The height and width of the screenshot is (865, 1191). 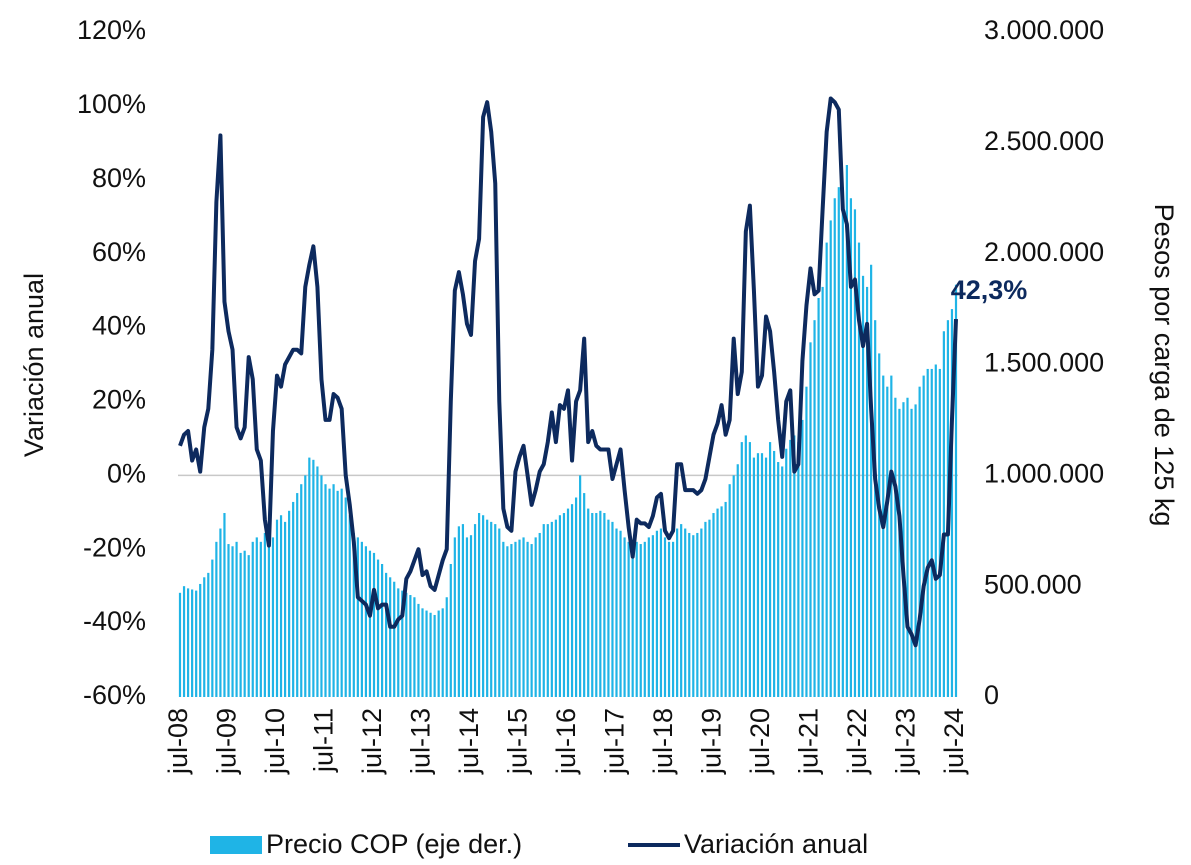 What do you see at coordinates (1044, 363) in the screenshot?
I see `y2-tick-label: 1.500.000` at bounding box center [1044, 363].